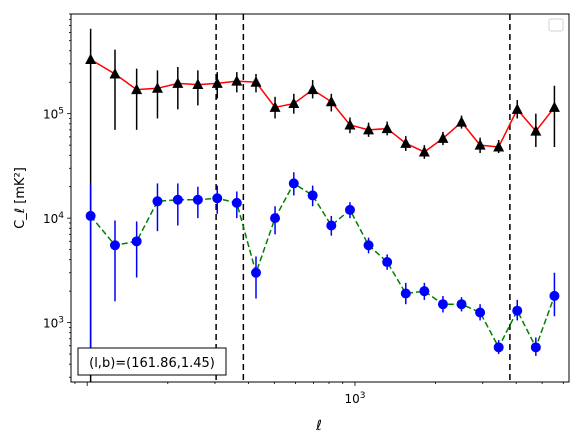 The width and height of the screenshot is (580, 441). What do you see at coordinates (53, 218) in the screenshot?
I see `y-tick-label: 104` at bounding box center [53, 218].